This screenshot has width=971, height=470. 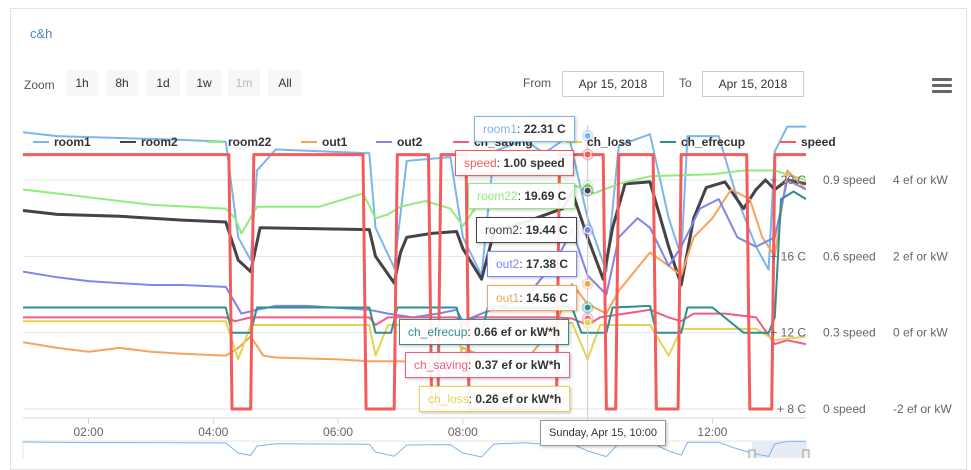 I want to click on tooltip-label: ch_loss, so click(x=448, y=399).